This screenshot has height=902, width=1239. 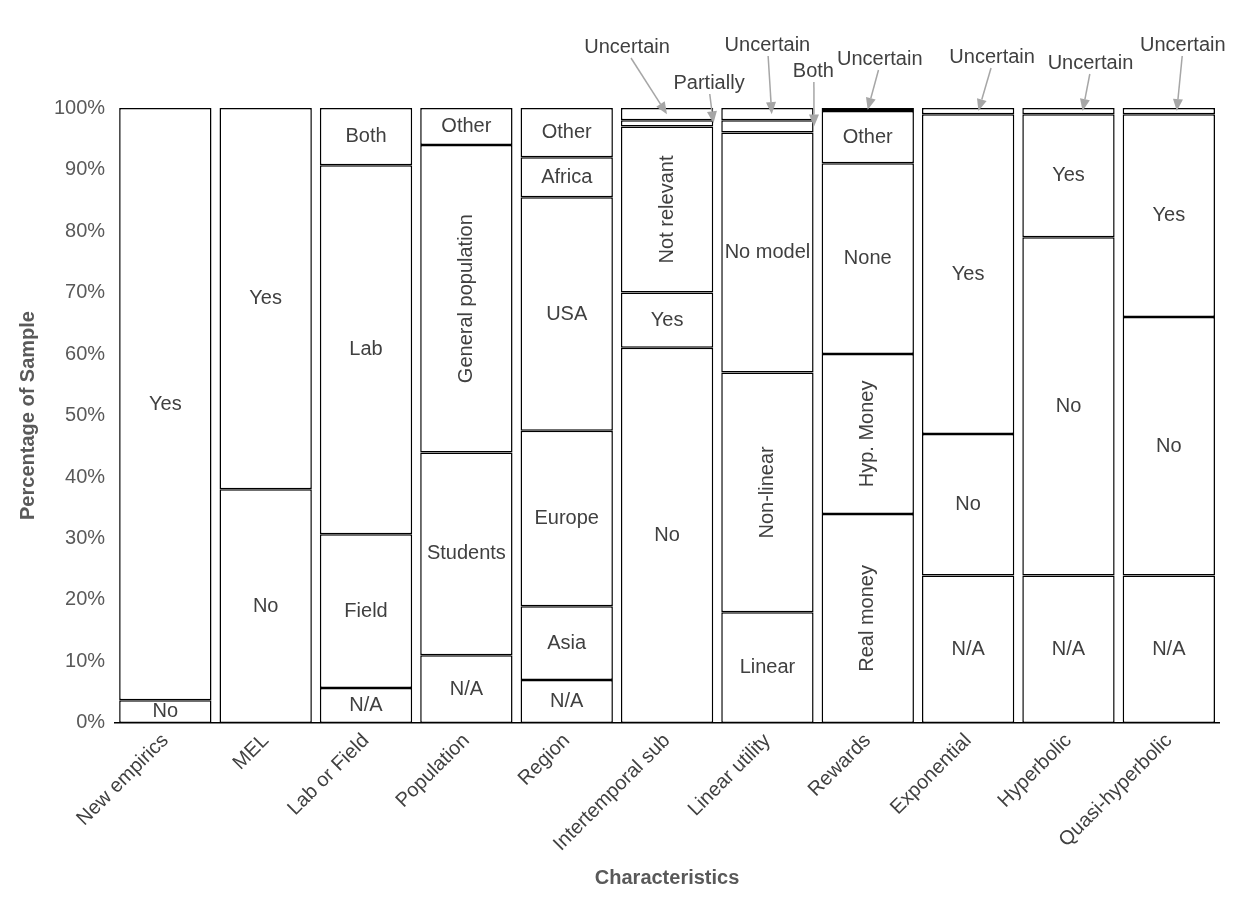 What do you see at coordinates (567, 312) in the screenshot?
I see `data-label: USA` at bounding box center [567, 312].